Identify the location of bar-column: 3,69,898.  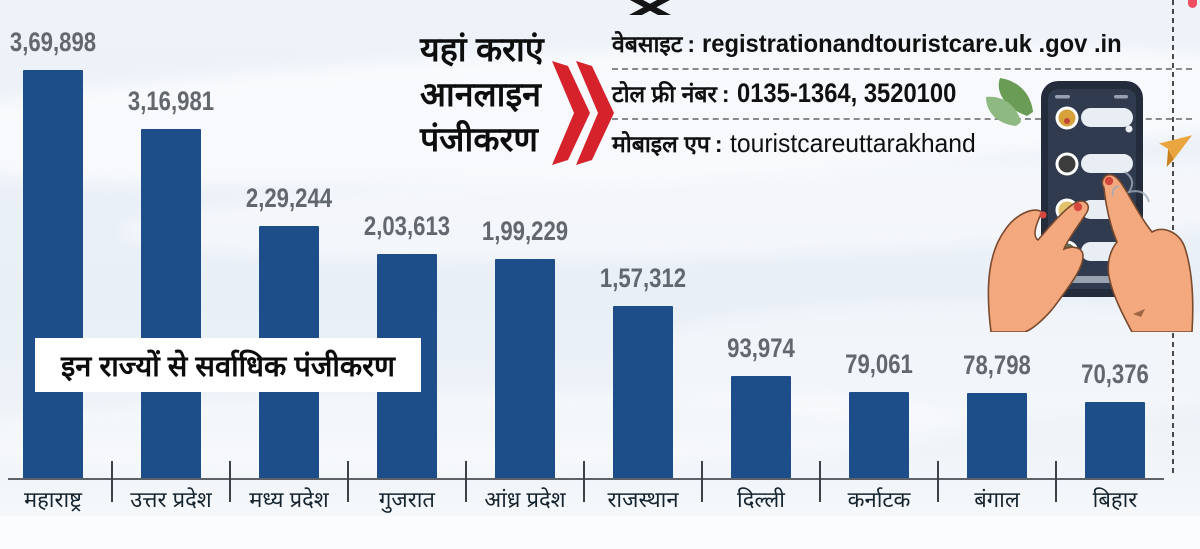
(56, 240).